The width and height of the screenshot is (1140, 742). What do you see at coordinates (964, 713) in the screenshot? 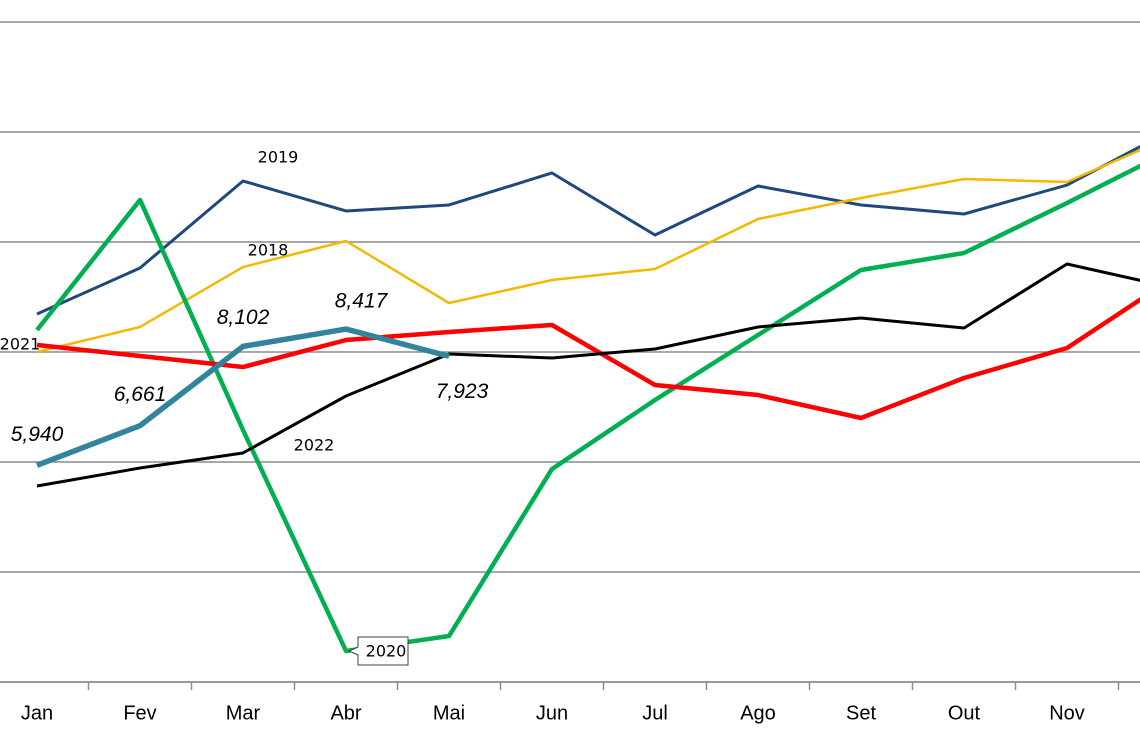
I see `x-tick-label: Out` at bounding box center [964, 713].